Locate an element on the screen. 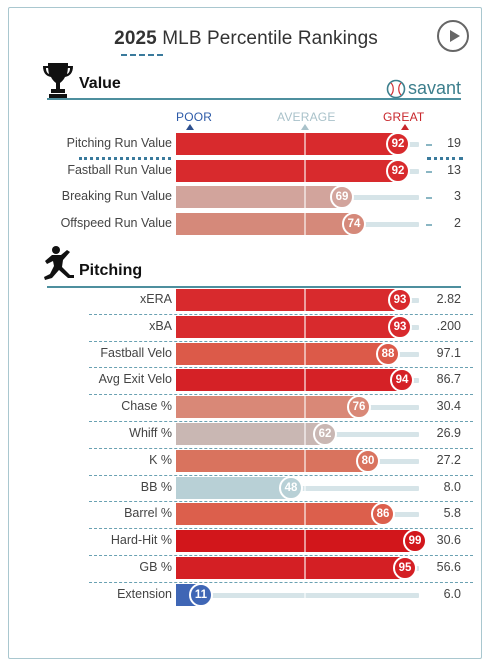 The height and width of the screenshot is (667, 488). metric-row-pitching-run-value: Pitching Run Value 92 19 is located at coordinates (246, 144).